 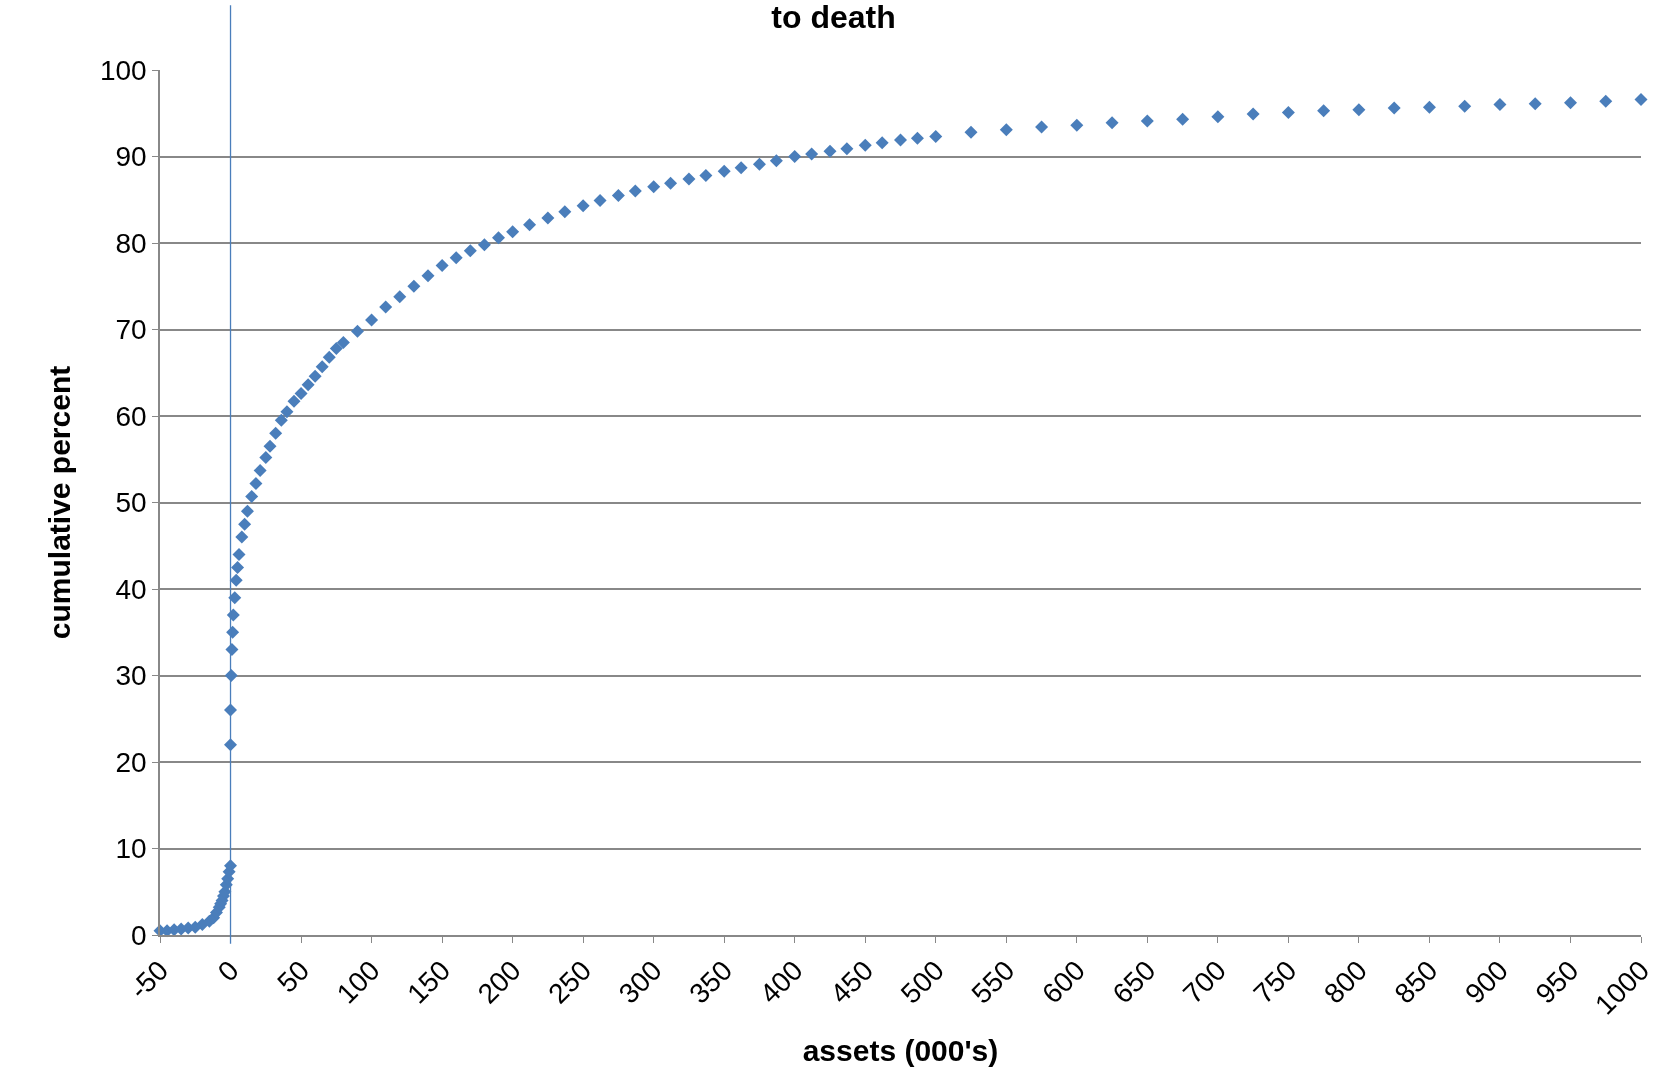 I want to click on x-tick-label: 600, so click(x=1063, y=982).